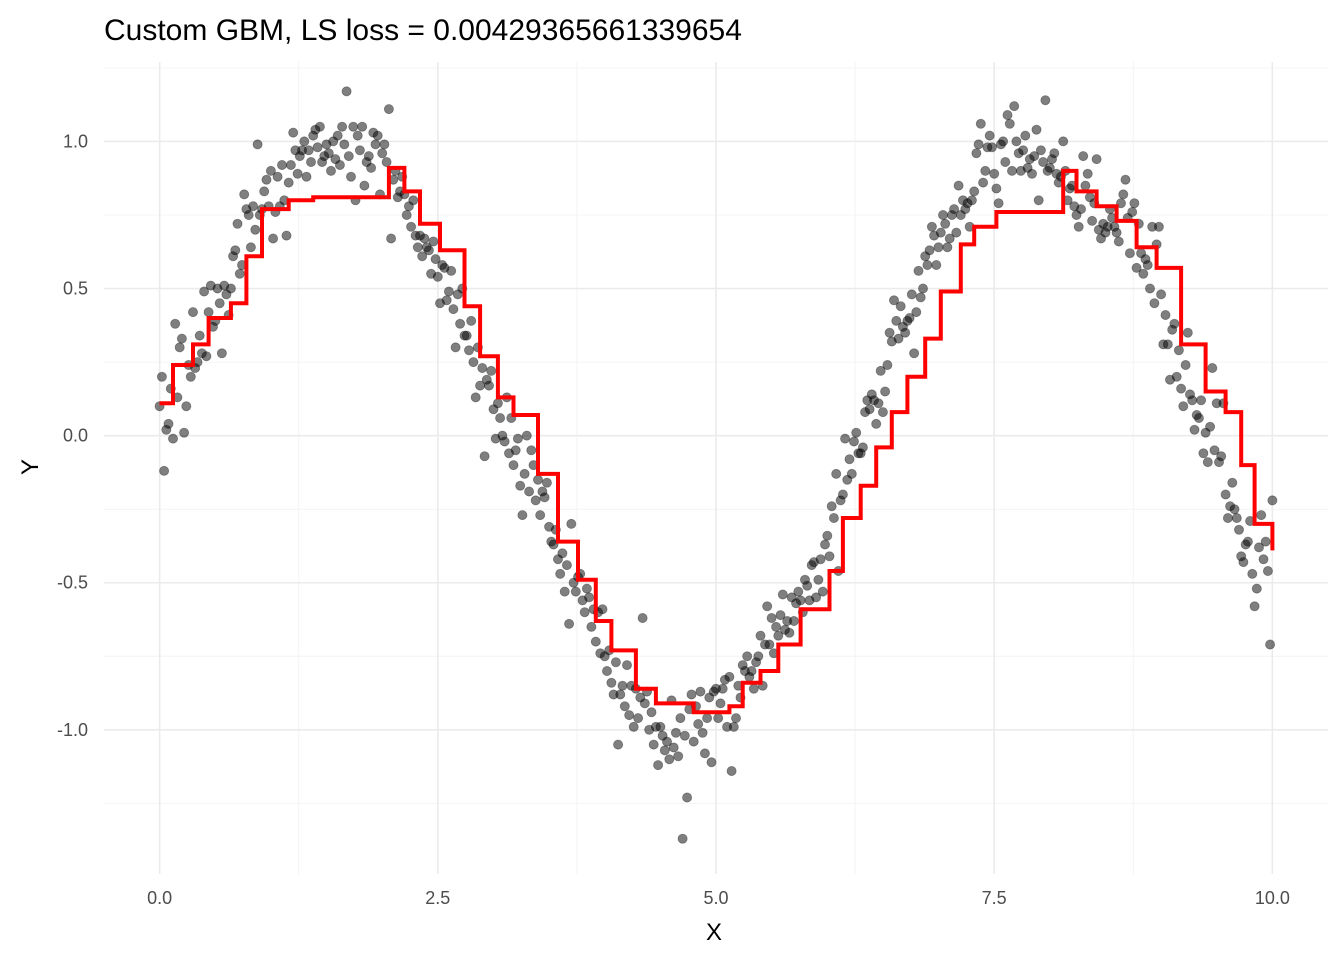 The width and height of the screenshot is (1344, 960). Describe the element at coordinates (72, 730) in the screenshot. I see `y-tick-label: -1.0` at that location.